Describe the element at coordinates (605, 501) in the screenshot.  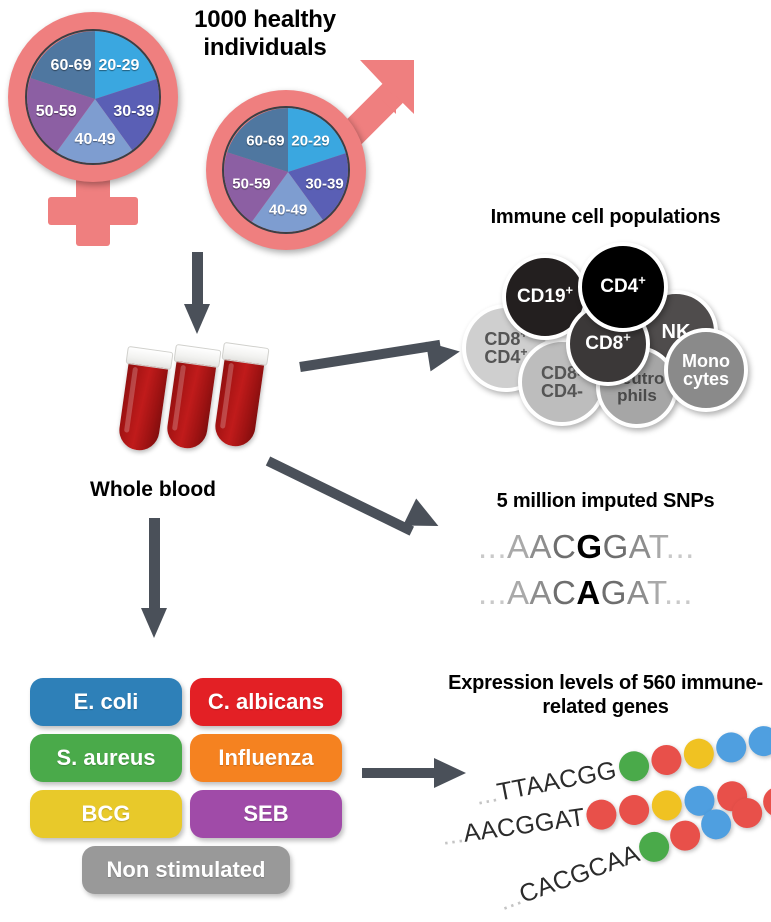
I see `section-title-snps: 5 million imputed SNPs` at that location.